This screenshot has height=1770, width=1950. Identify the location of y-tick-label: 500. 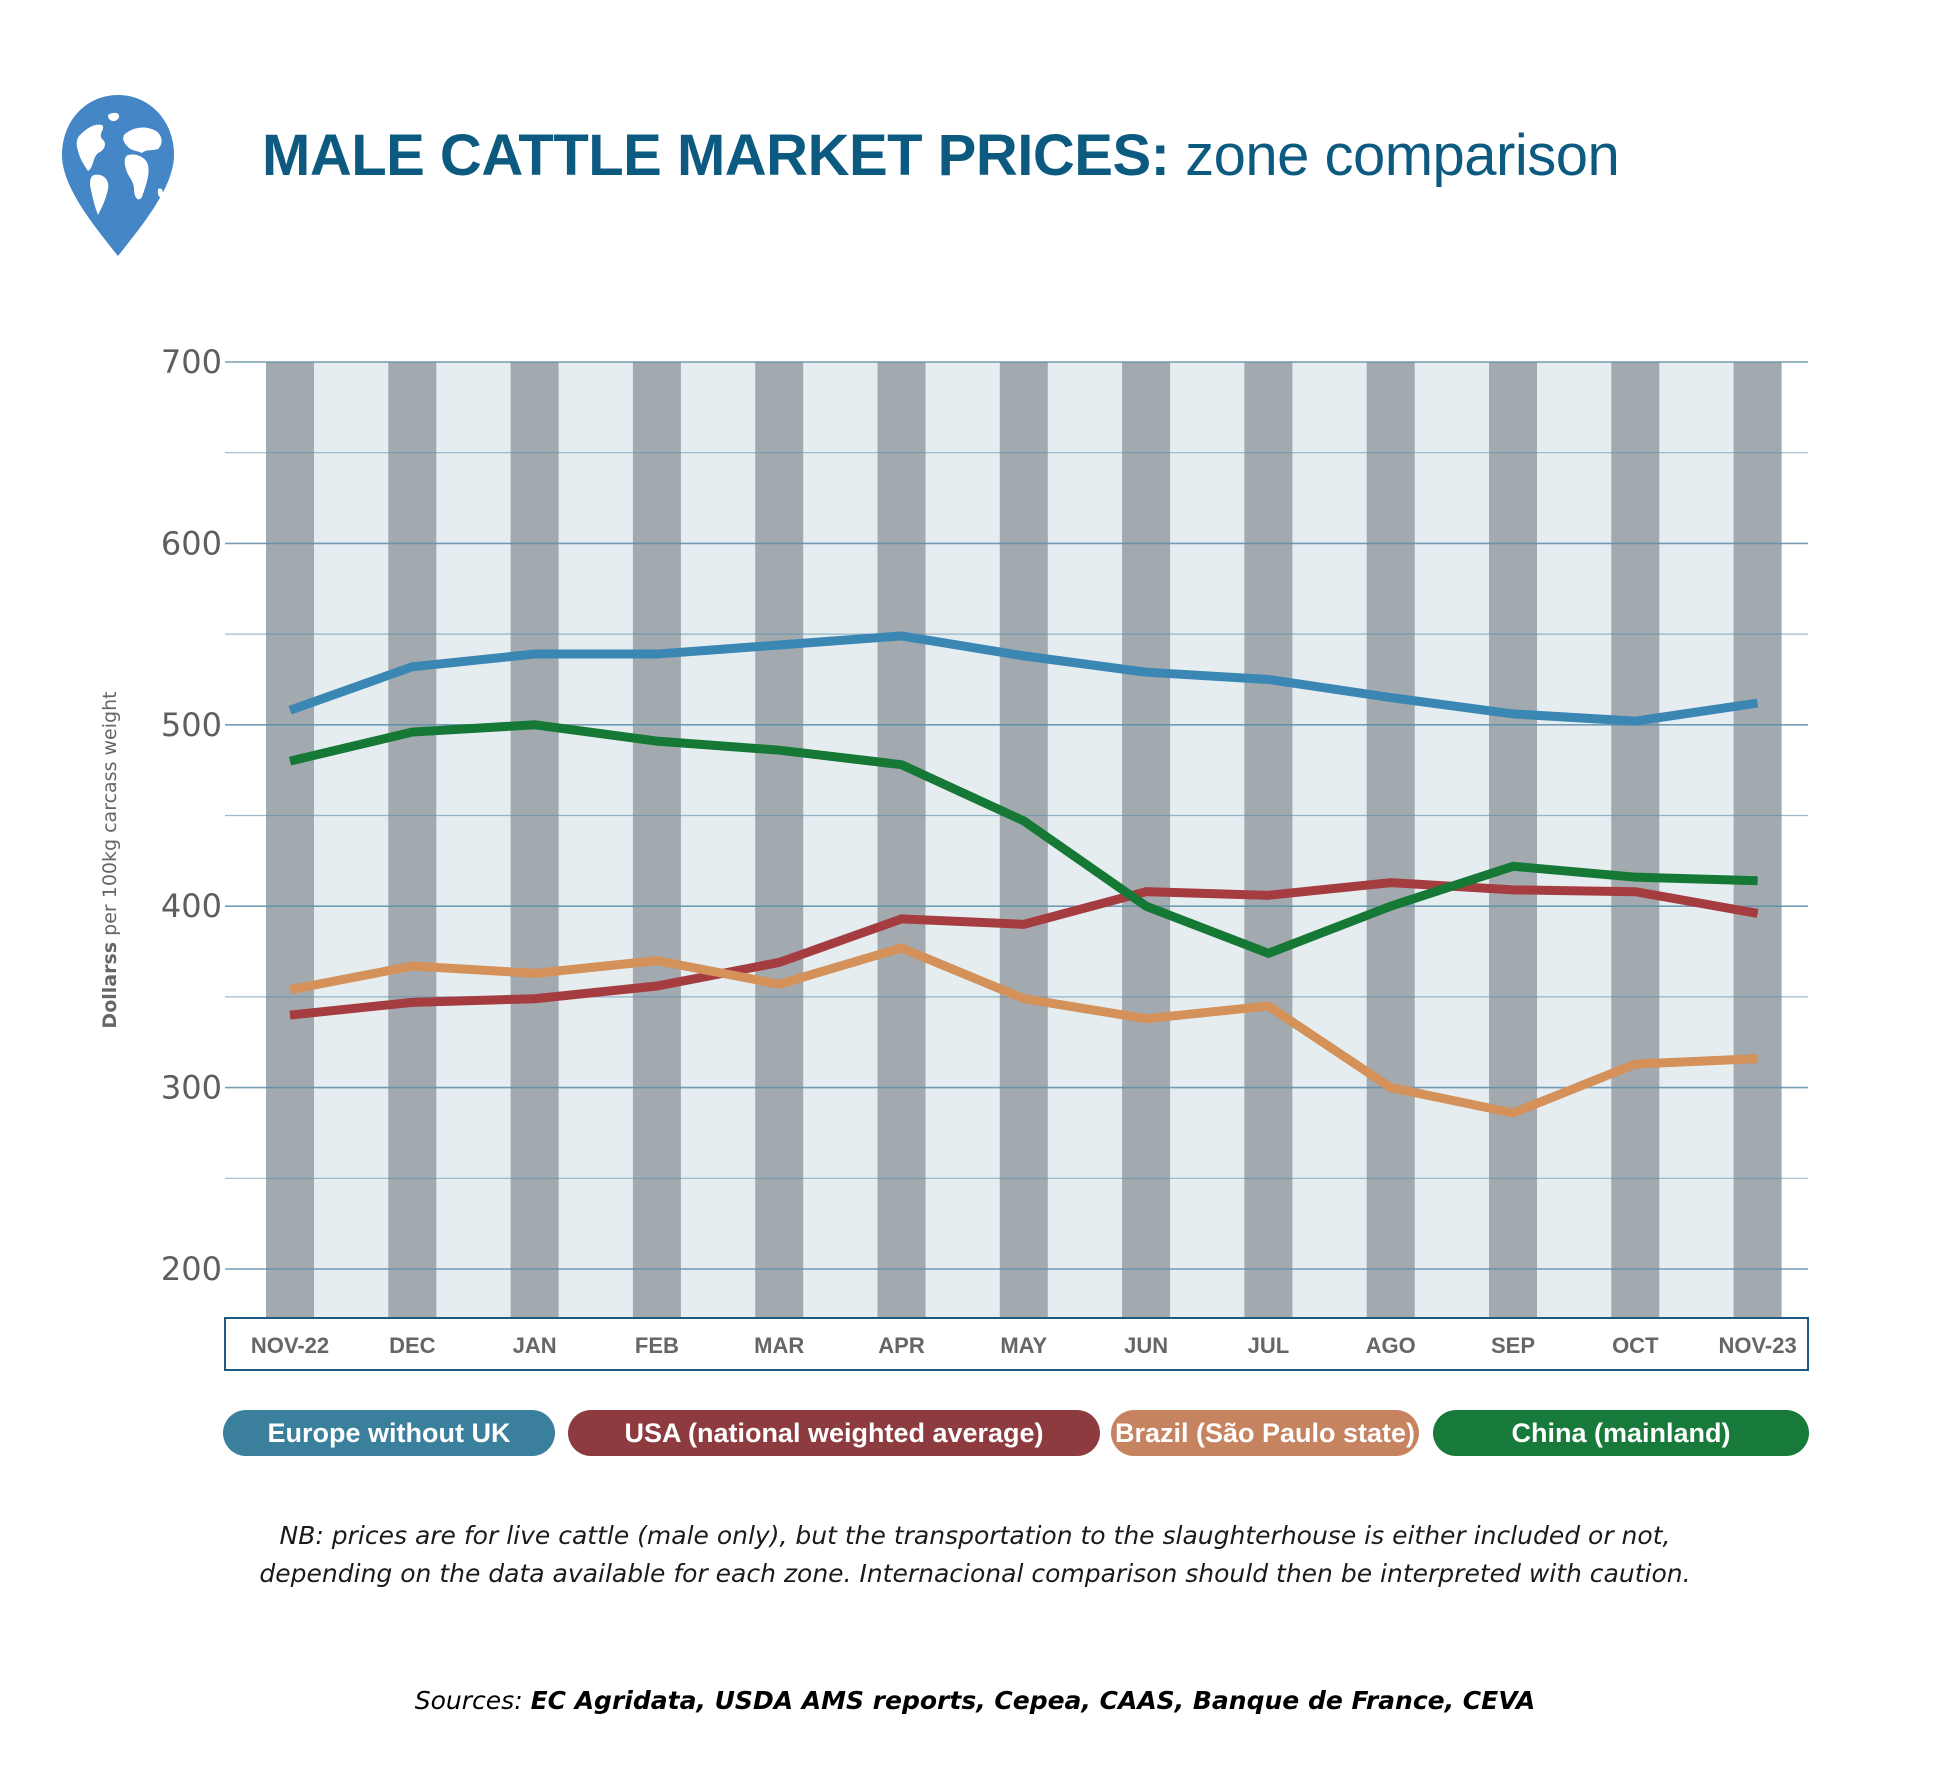
(191, 725).